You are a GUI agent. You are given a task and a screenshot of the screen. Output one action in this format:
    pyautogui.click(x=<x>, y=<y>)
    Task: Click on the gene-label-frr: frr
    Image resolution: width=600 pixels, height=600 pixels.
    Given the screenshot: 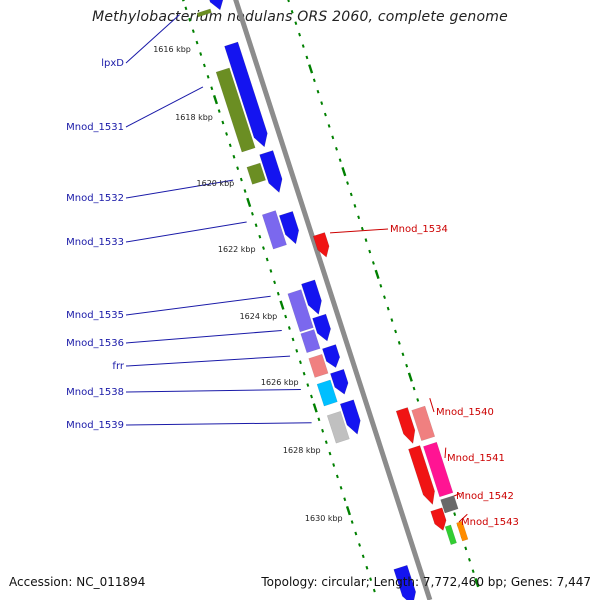 What is the action you would take?
    pyautogui.click(x=118, y=366)
    